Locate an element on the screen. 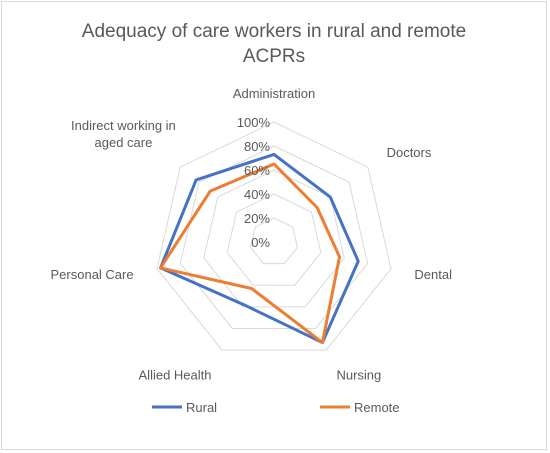  category-label: Doctors is located at coordinates (409, 152).